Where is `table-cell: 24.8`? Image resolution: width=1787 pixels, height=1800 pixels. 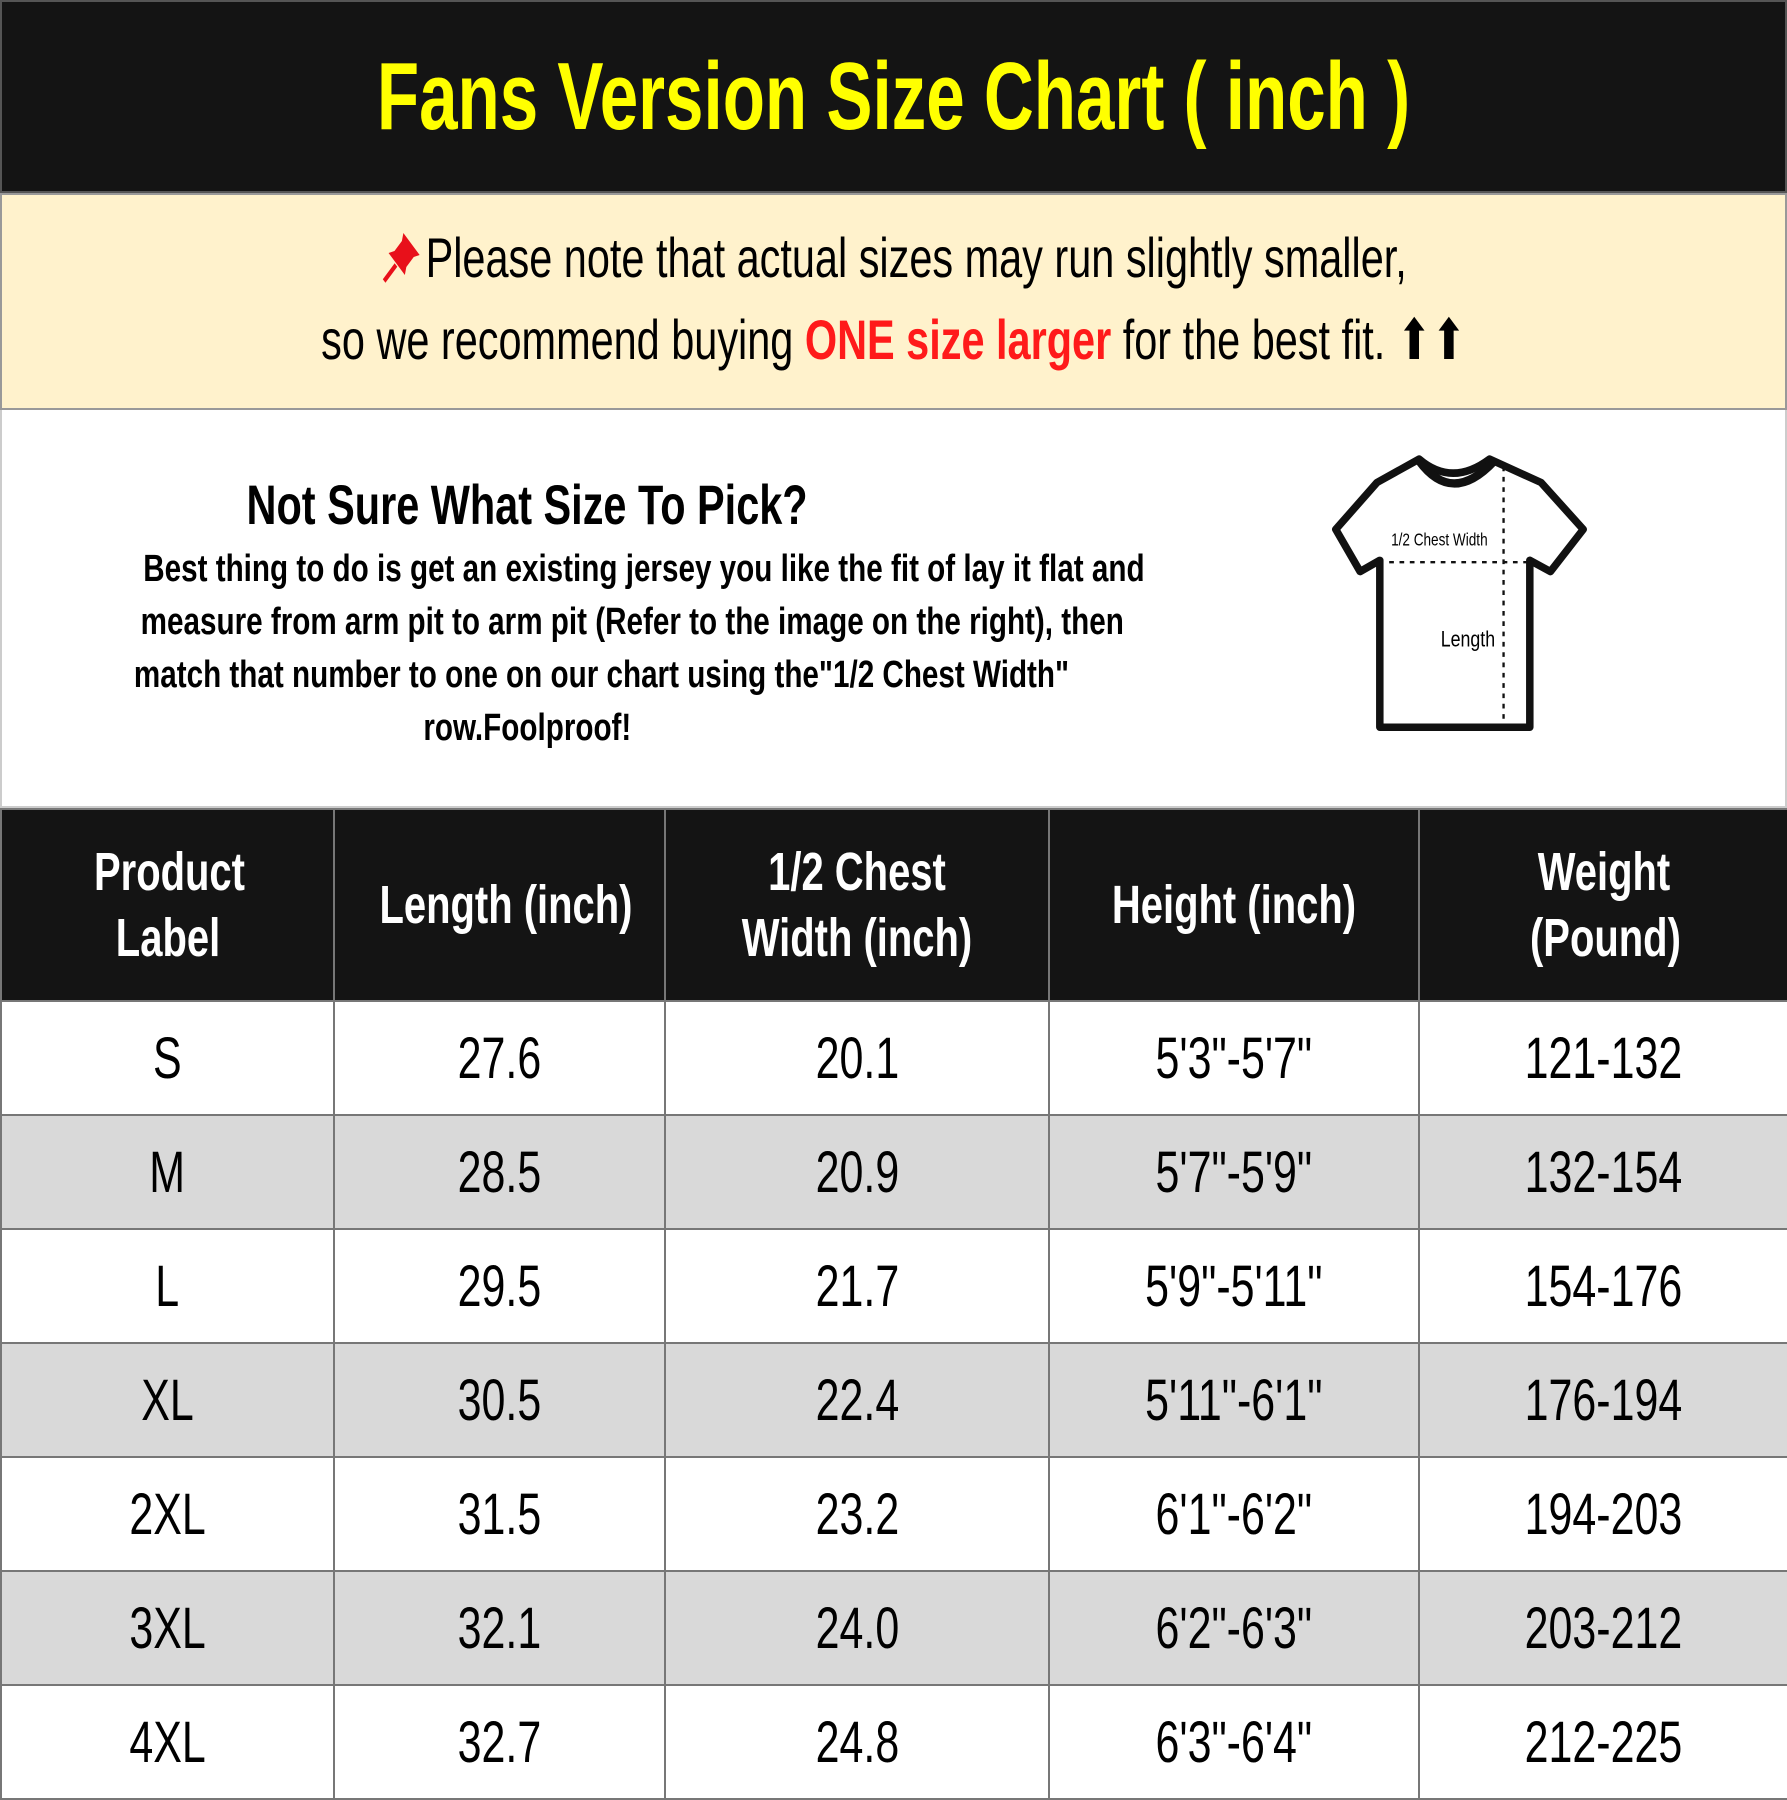 table-cell: 24.8 is located at coordinates (857, 1742).